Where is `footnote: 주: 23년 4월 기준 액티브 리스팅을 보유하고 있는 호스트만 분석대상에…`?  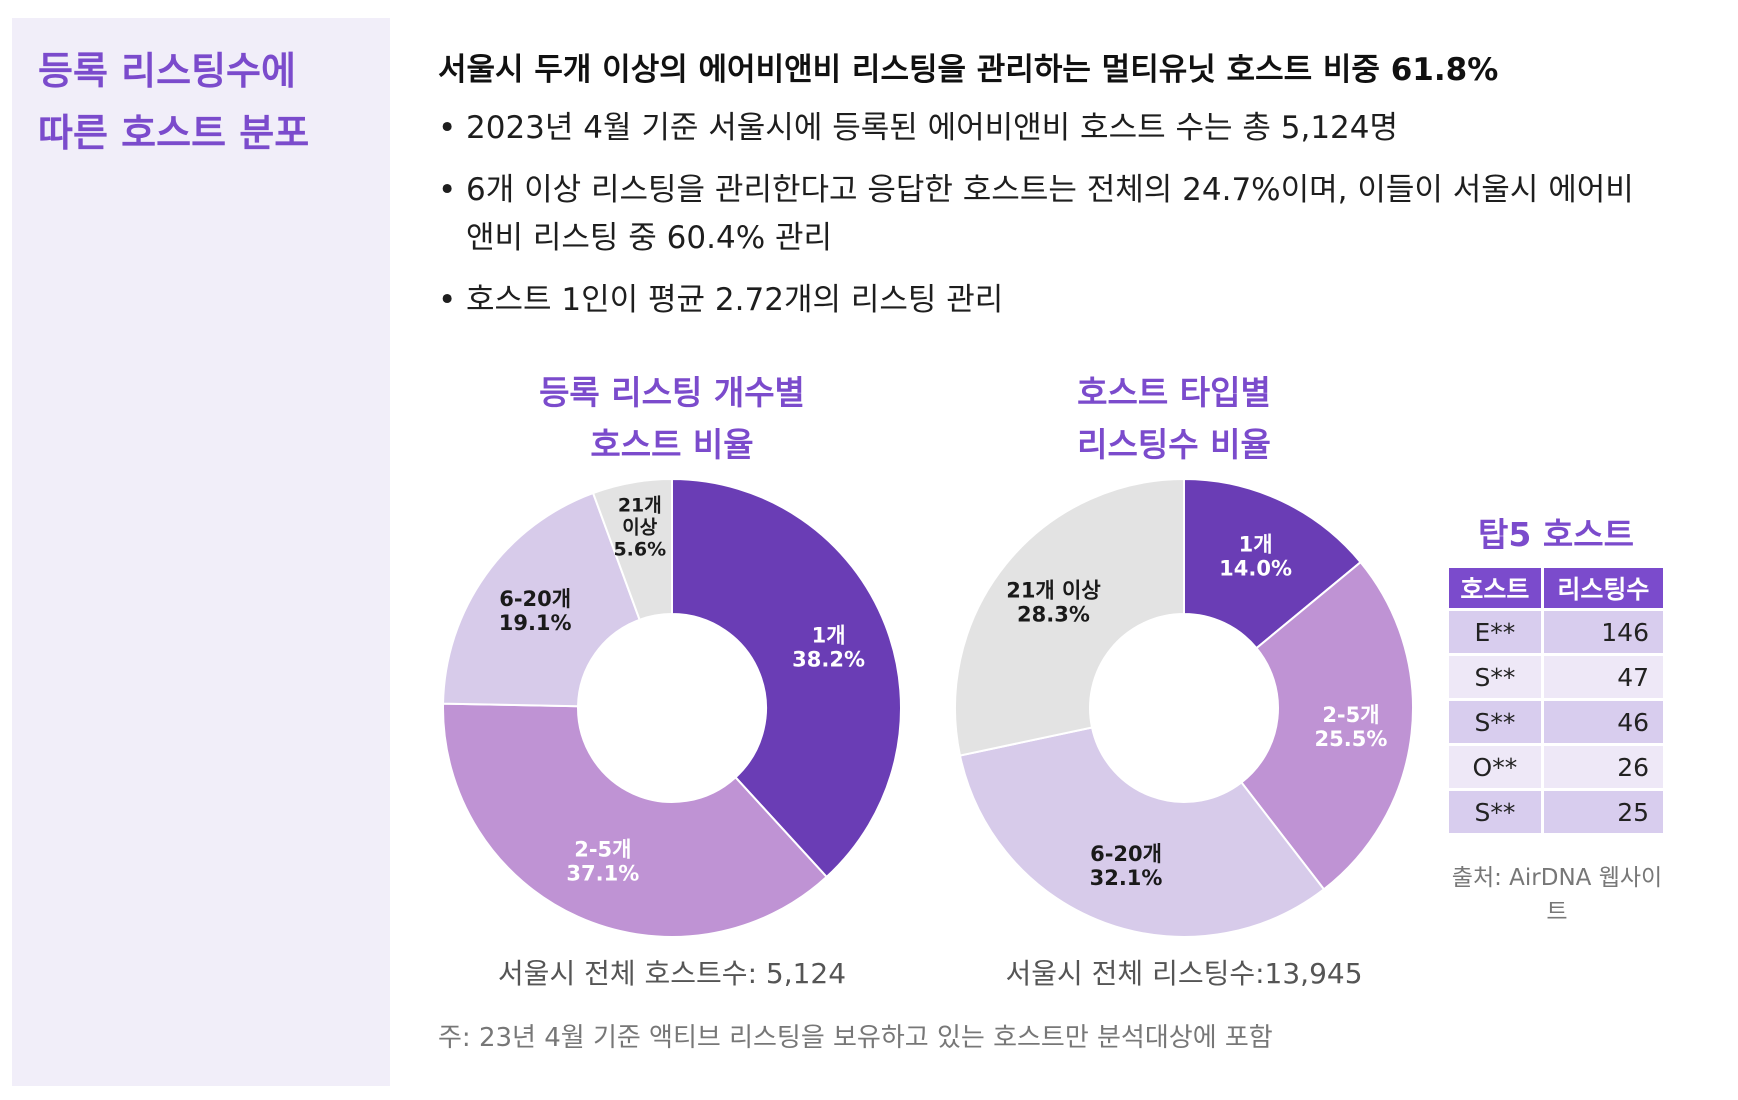 footnote: 주: 23년 4월 기준 액티브 리스팅을 보유하고 있는 호스트만 분석대상에… is located at coordinates (855, 1038).